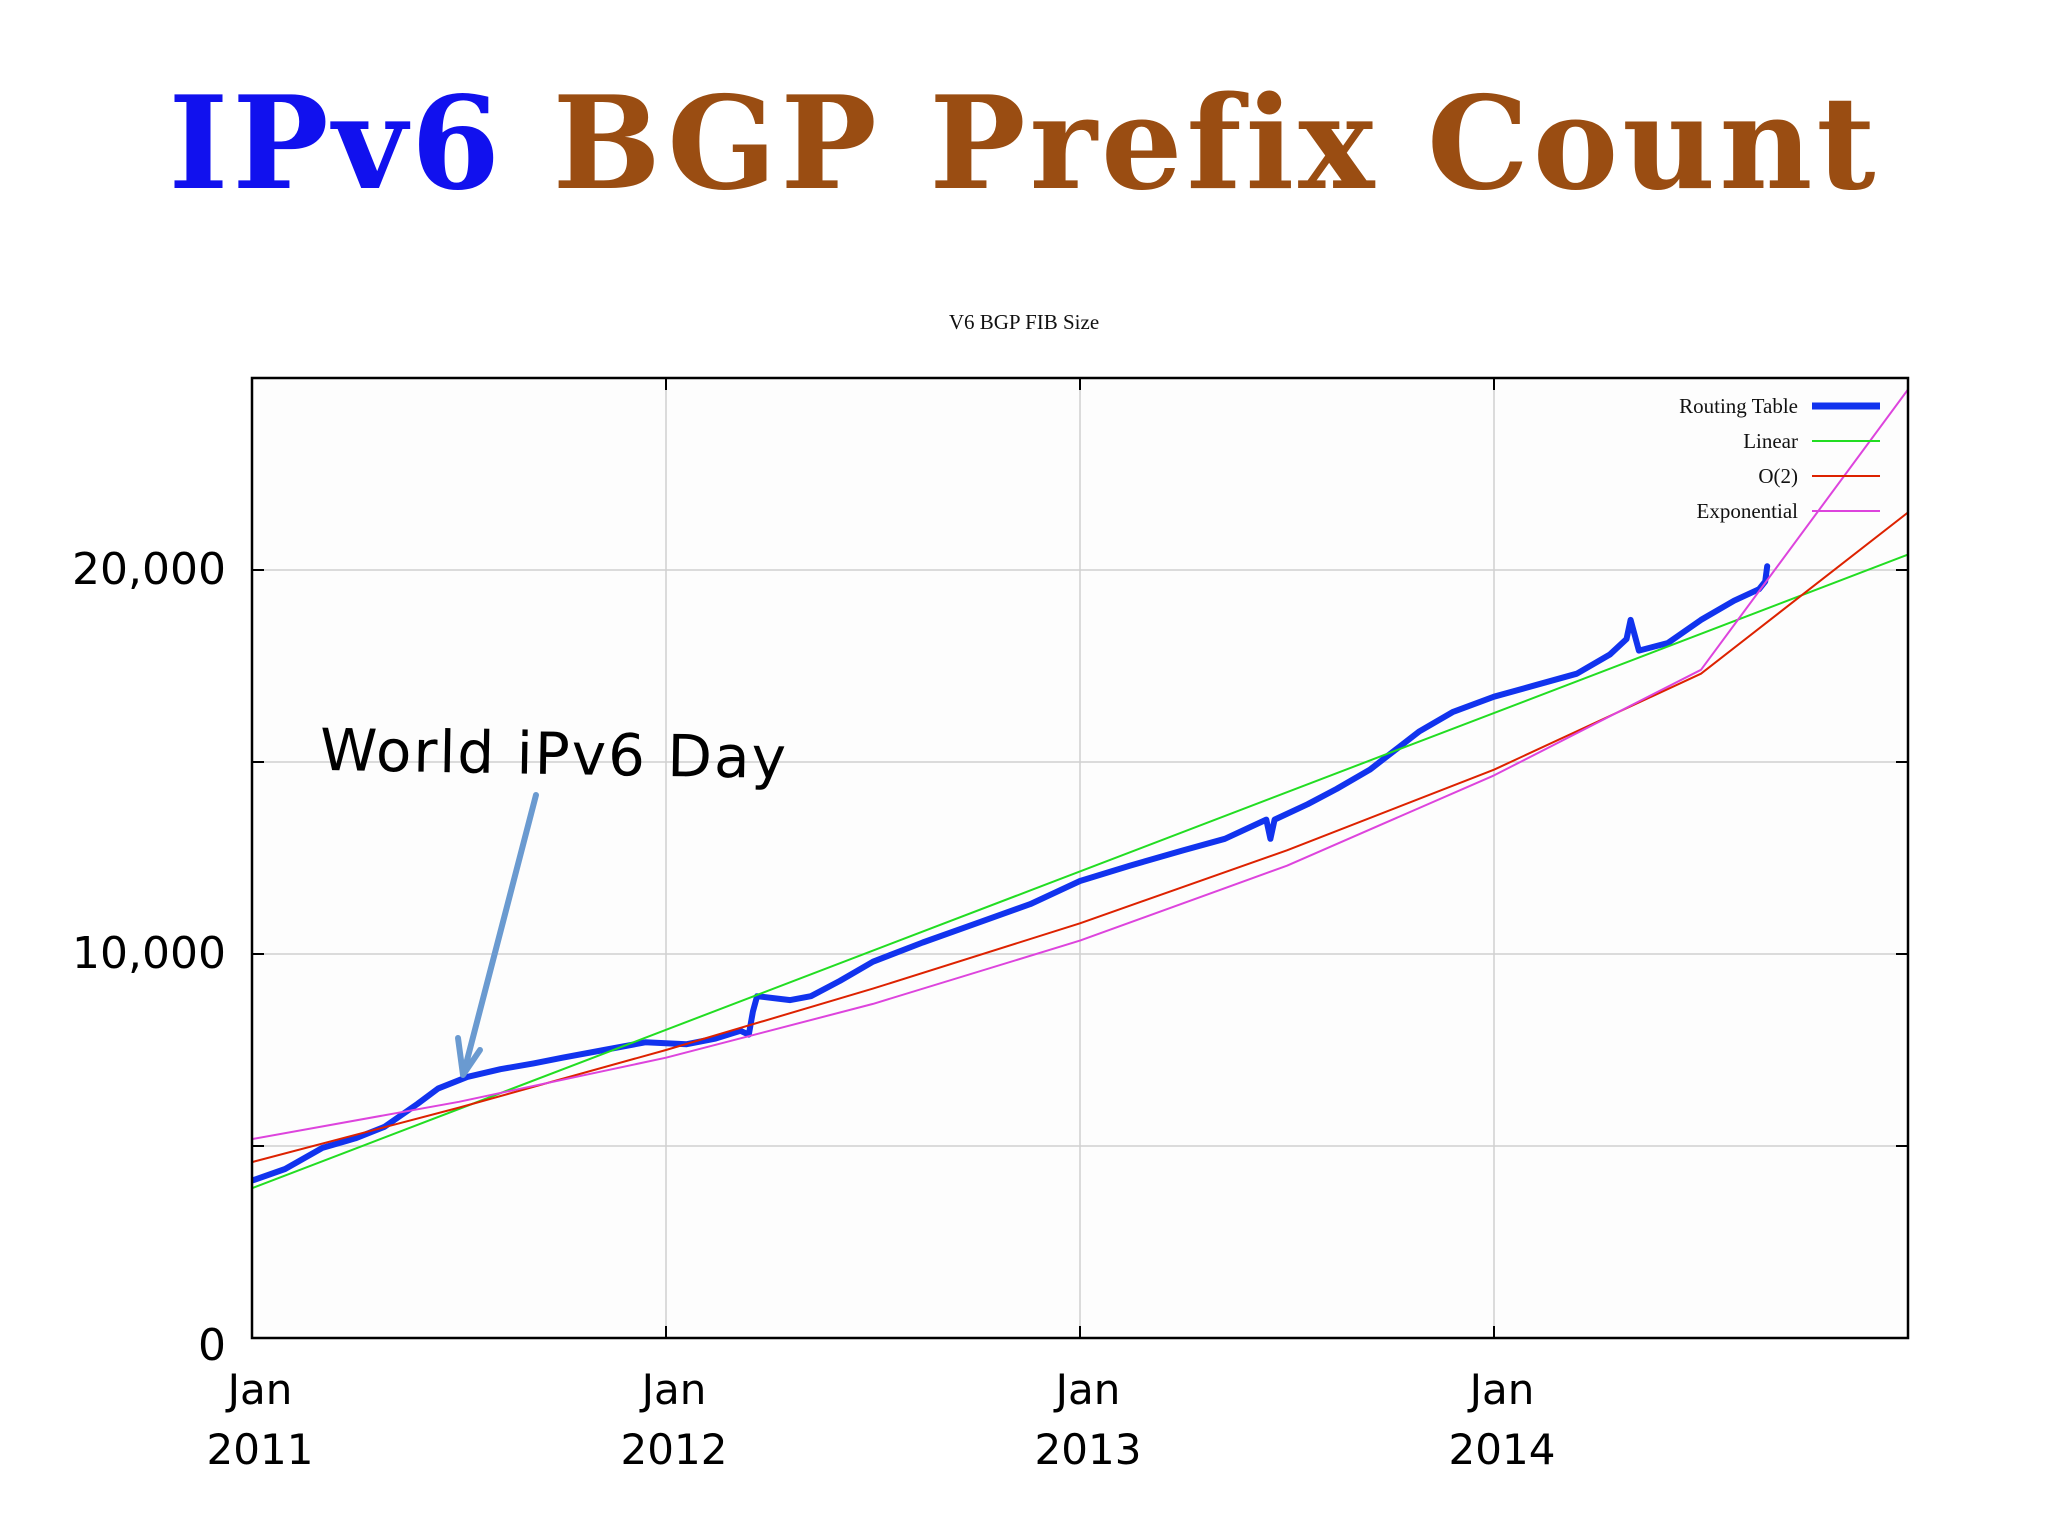  I want to click on legend-label: Linear, so click(1770, 441).